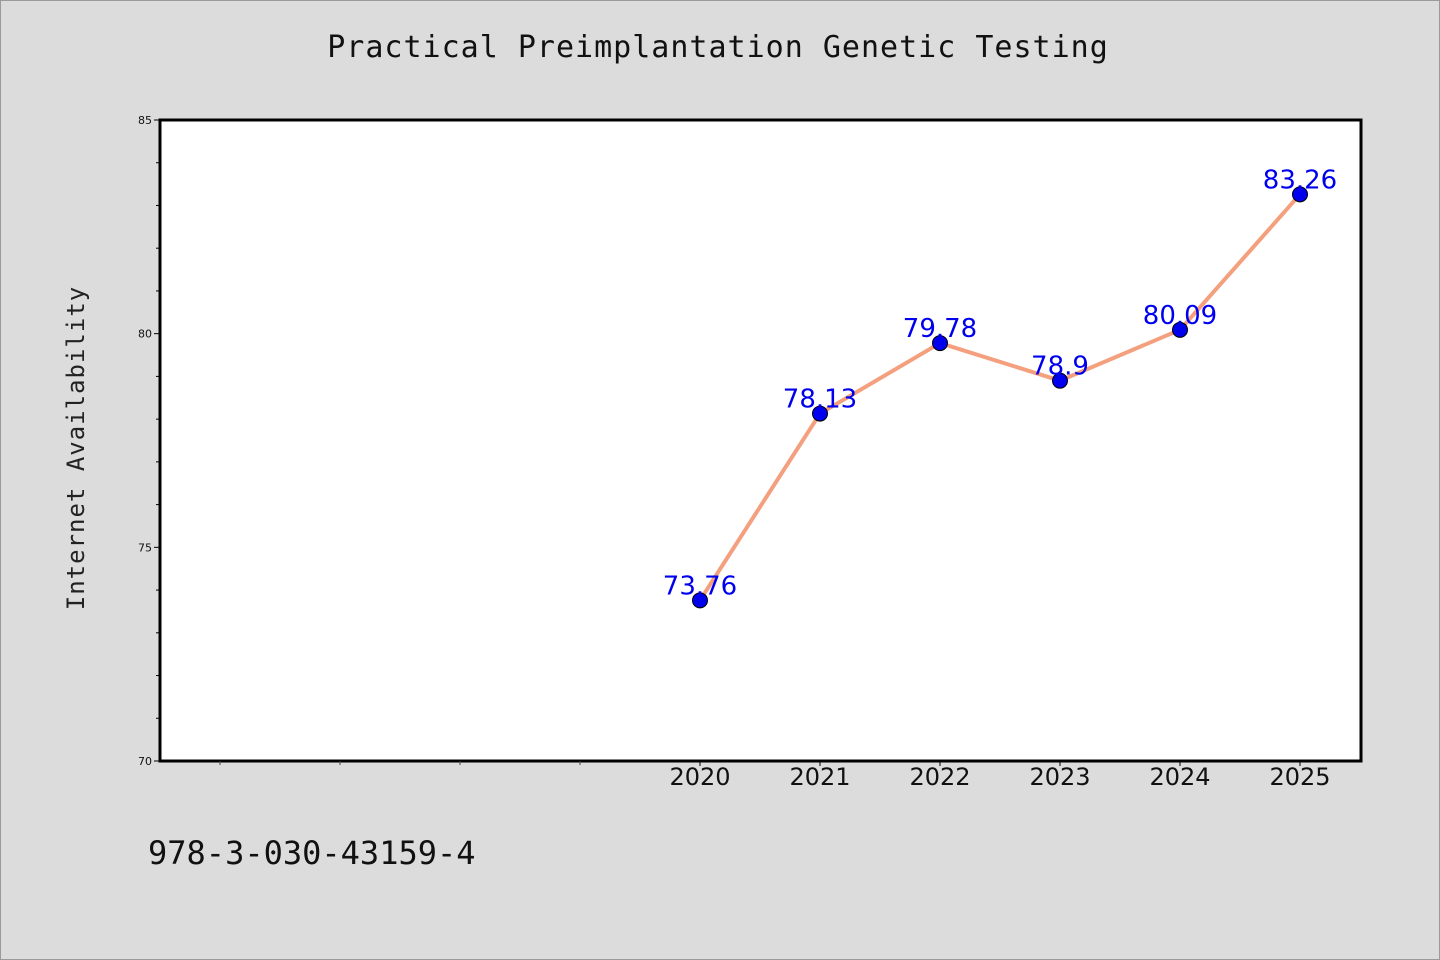  What do you see at coordinates (820, 400) in the screenshot?
I see `data-label: 78.13` at bounding box center [820, 400].